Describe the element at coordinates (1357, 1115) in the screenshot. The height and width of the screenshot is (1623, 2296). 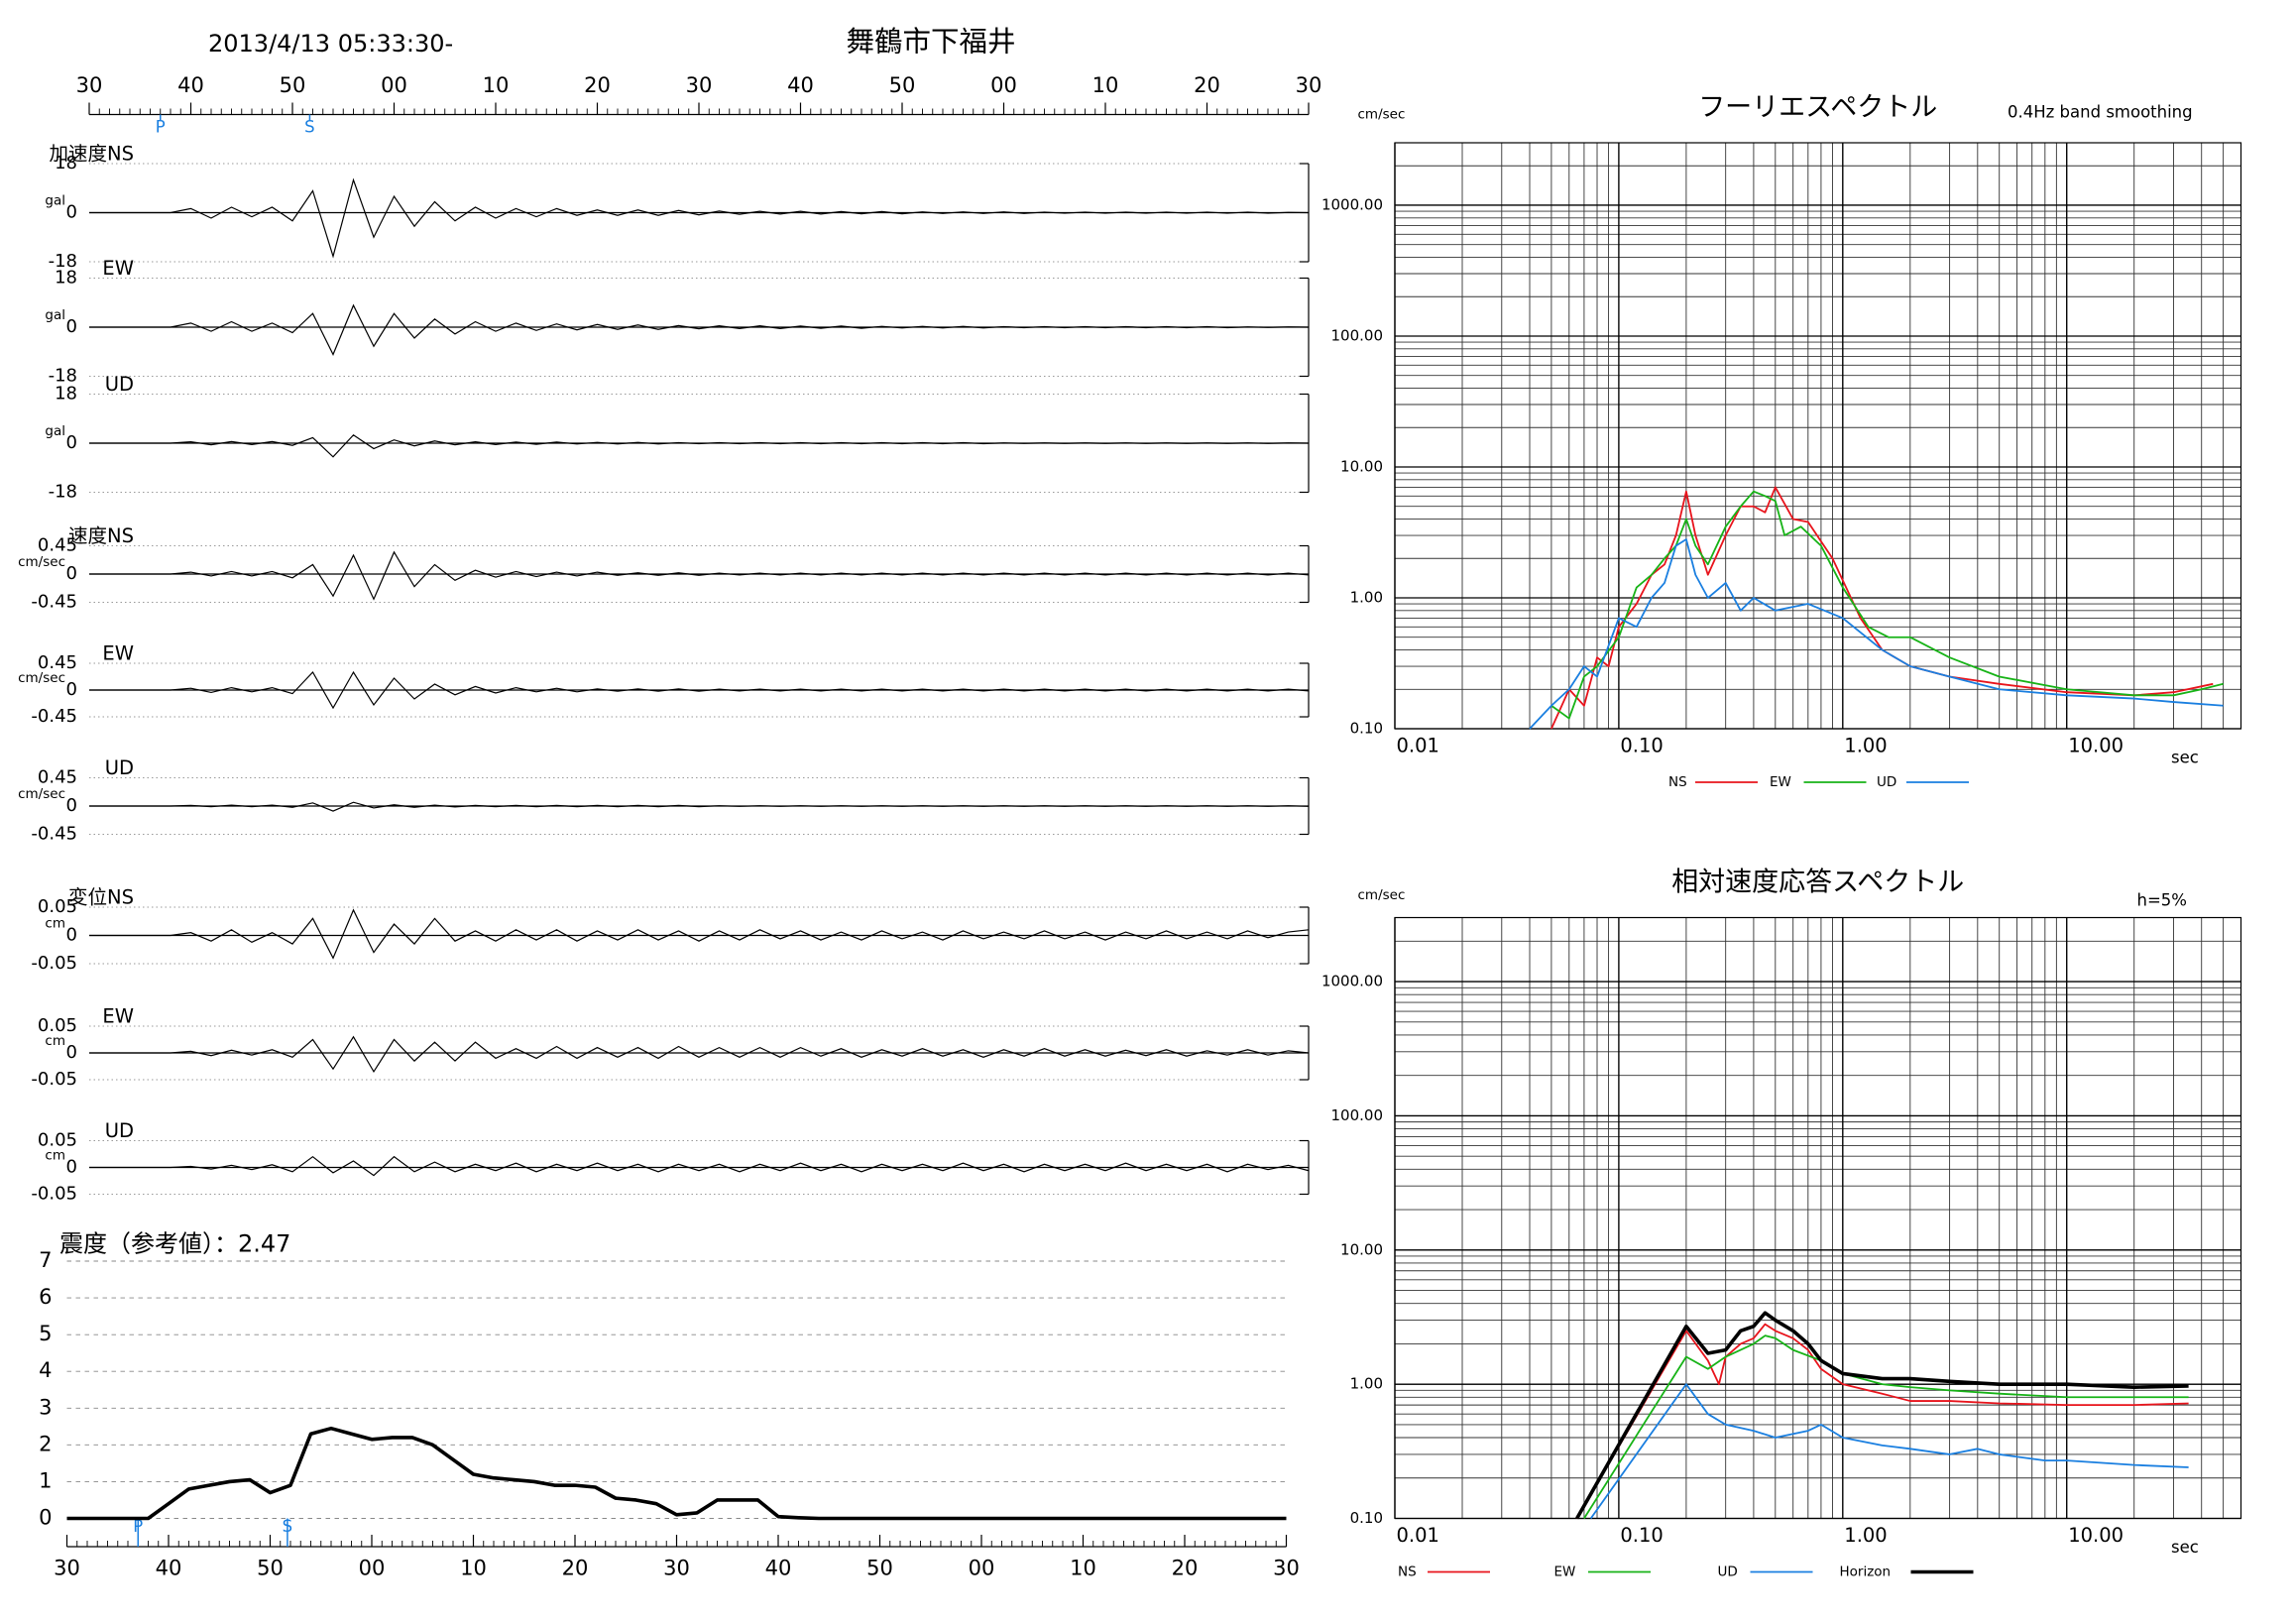
I see `y-tick-label: 100.00` at that location.